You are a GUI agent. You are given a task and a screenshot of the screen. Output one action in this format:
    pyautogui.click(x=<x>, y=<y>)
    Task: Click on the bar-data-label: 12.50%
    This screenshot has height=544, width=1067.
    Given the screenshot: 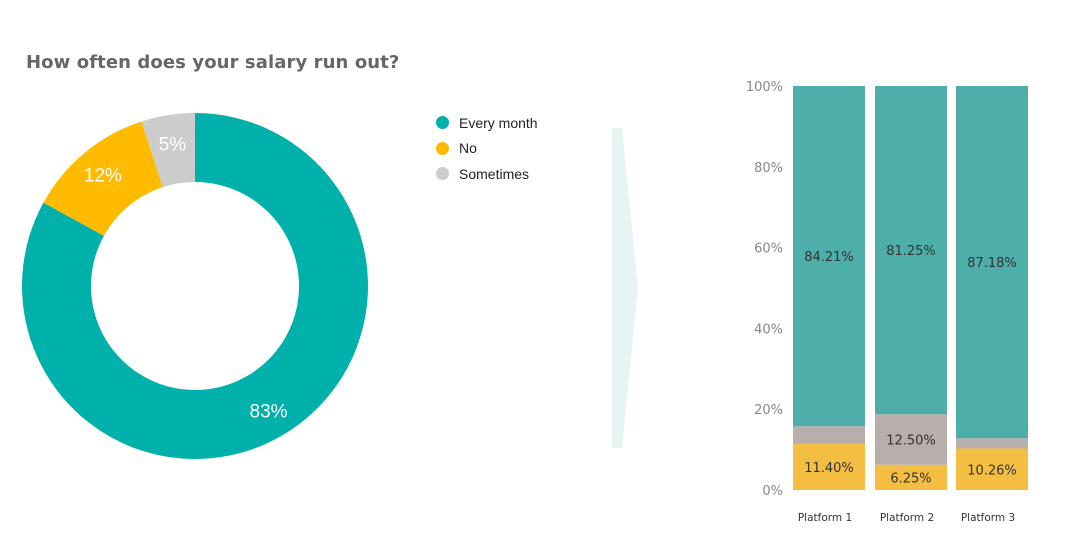 What is the action you would take?
    pyautogui.click(x=911, y=441)
    